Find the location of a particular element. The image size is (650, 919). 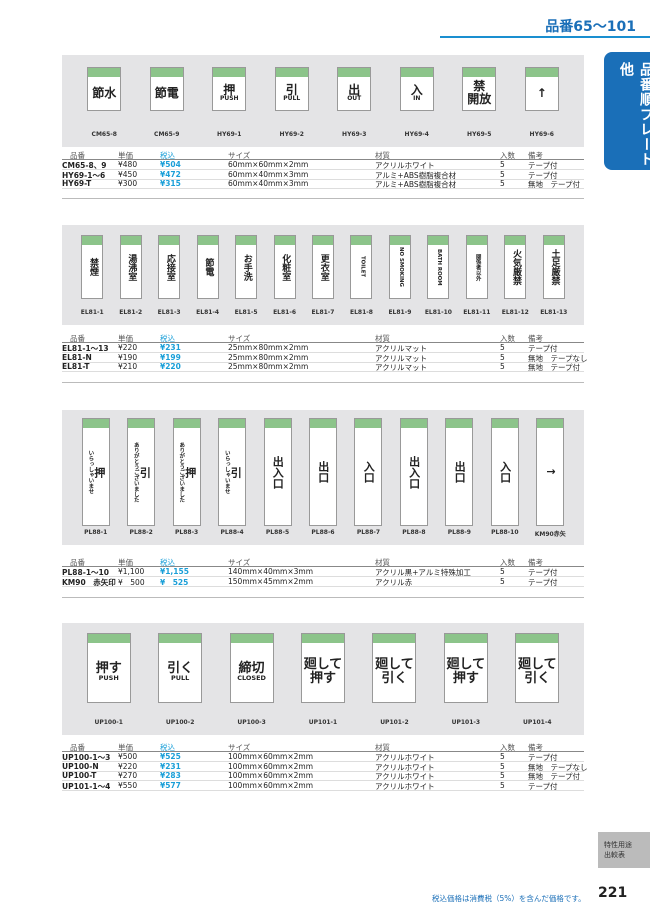

table-cell: HY69-1～6 is located at coordinates (84, 175).